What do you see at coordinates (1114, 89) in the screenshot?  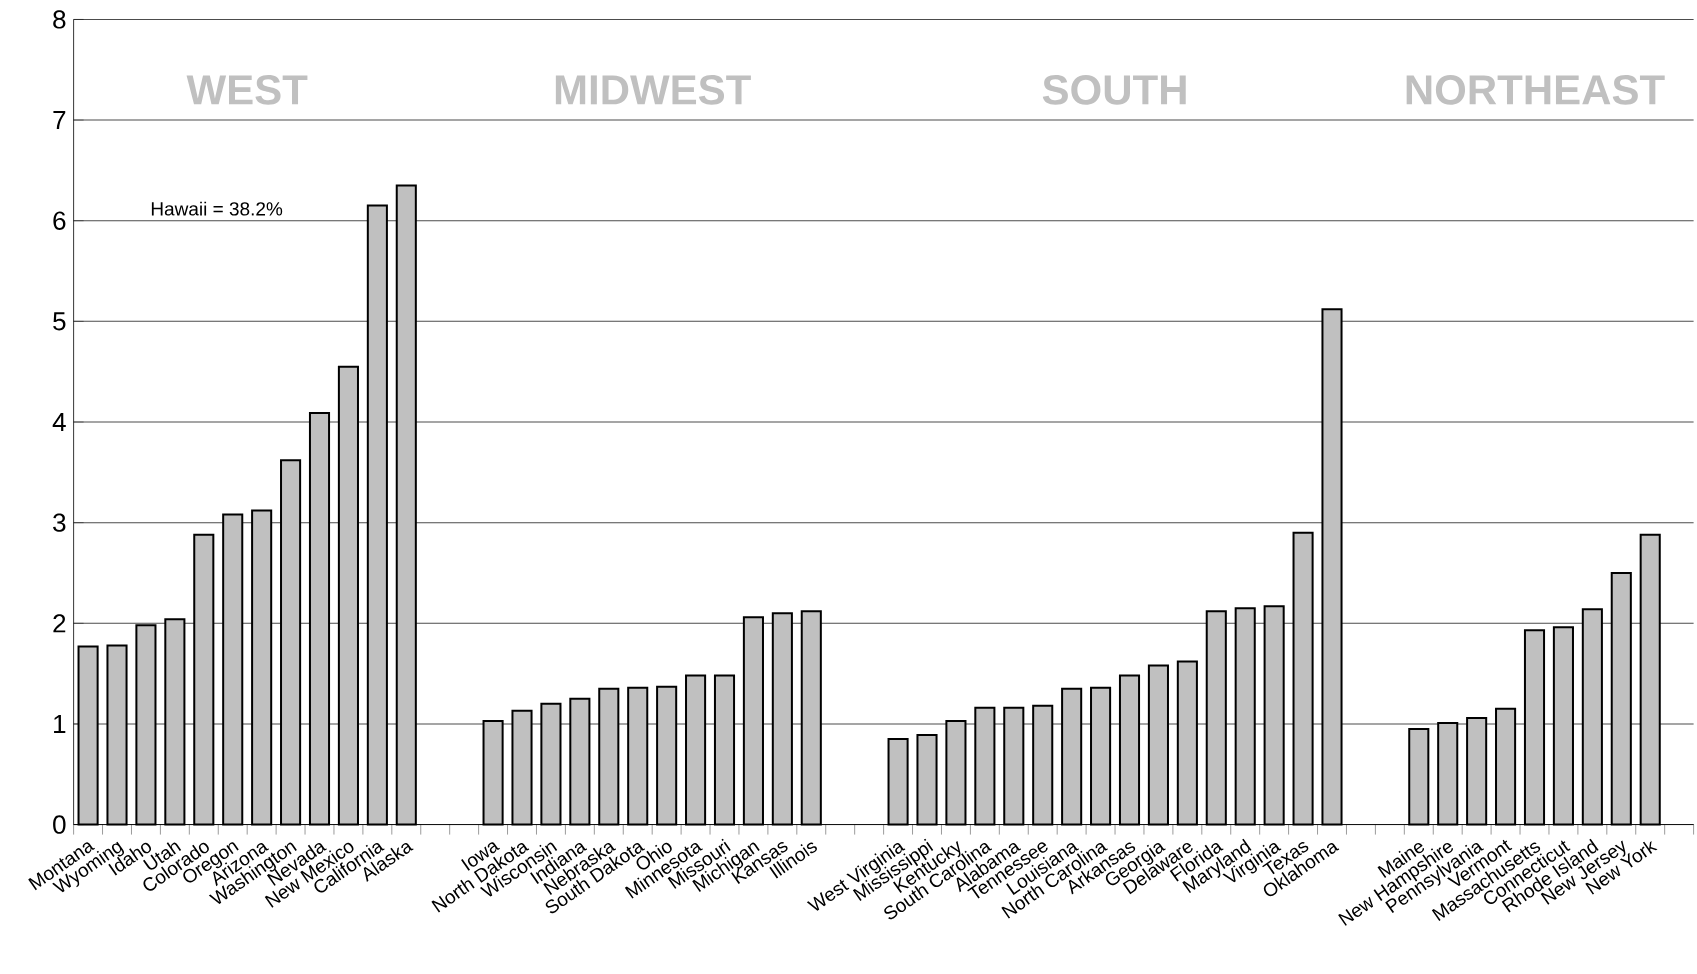 I see `annotation: SOUTH` at bounding box center [1114, 89].